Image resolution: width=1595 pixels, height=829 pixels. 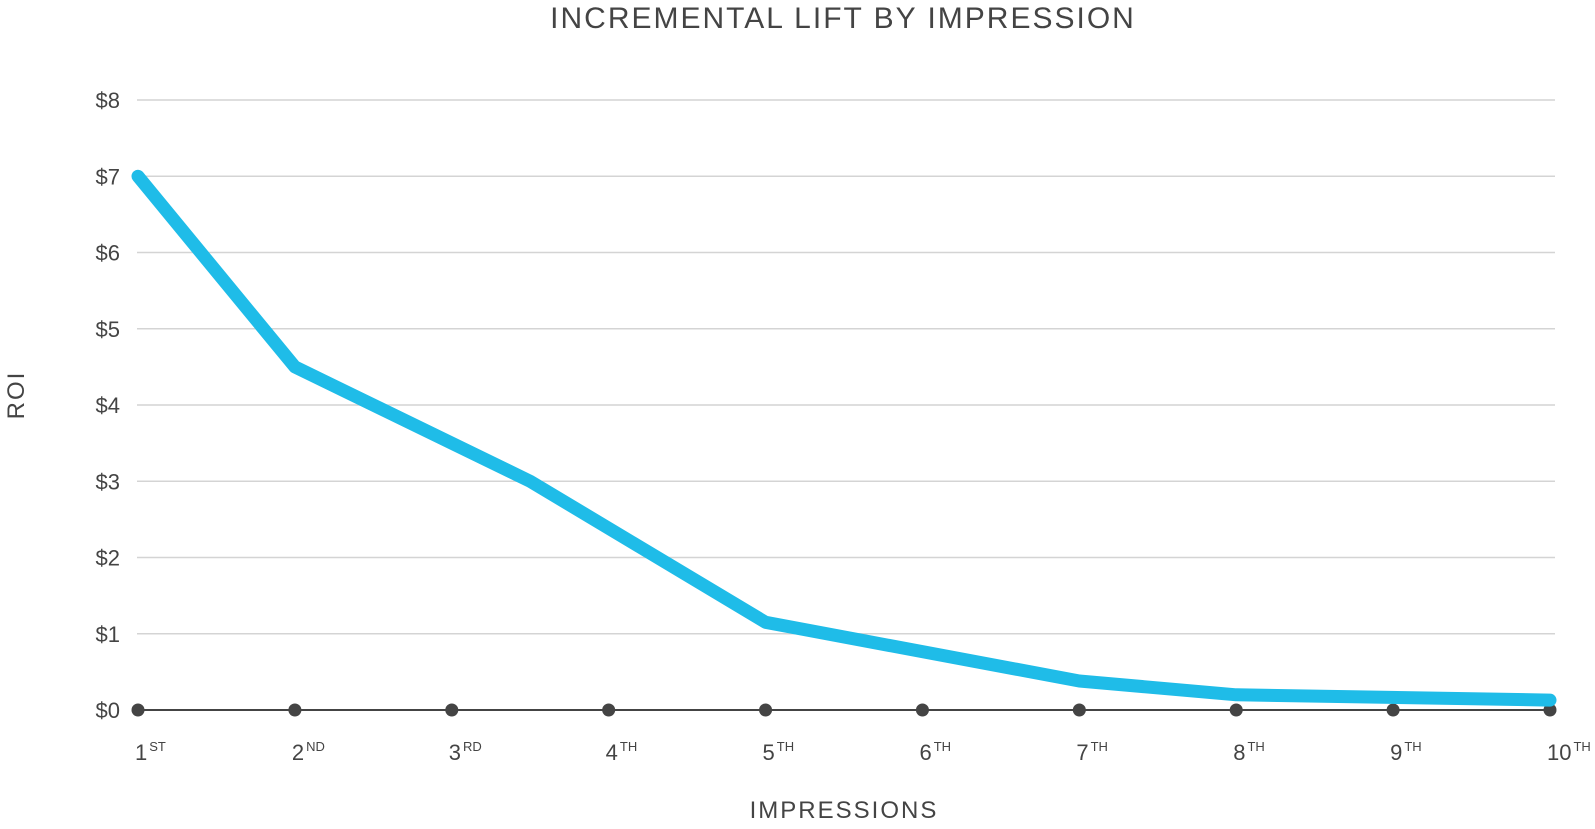 What do you see at coordinates (925, 752) in the screenshot?
I see `x-tick-number: 6` at bounding box center [925, 752].